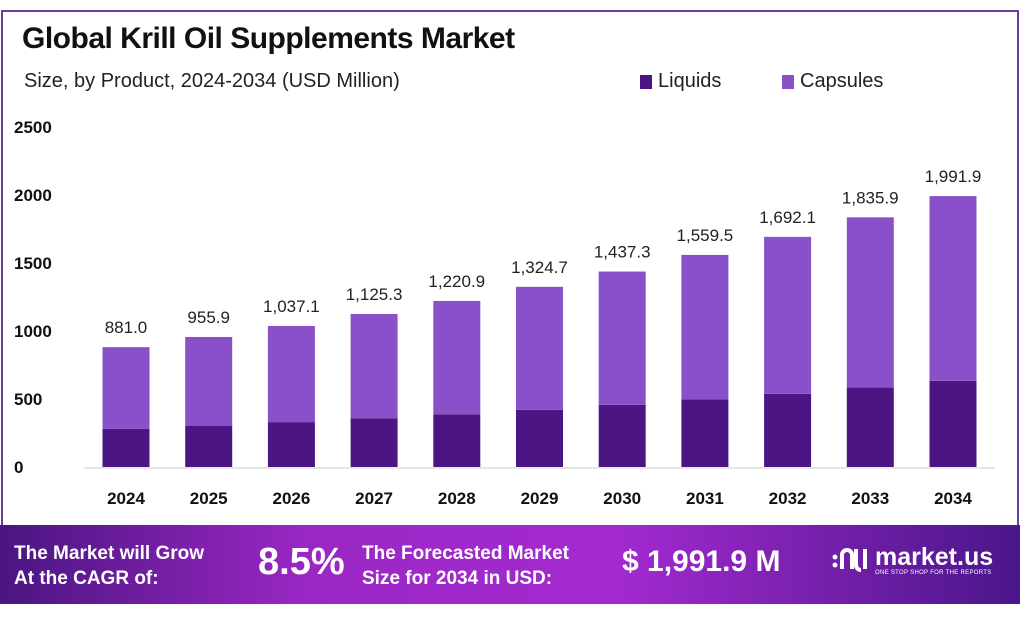 The width and height of the screenshot is (1024, 619). Describe the element at coordinates (622, 252) in the screenshot. I see `data-label: 1,437.3` at that location.